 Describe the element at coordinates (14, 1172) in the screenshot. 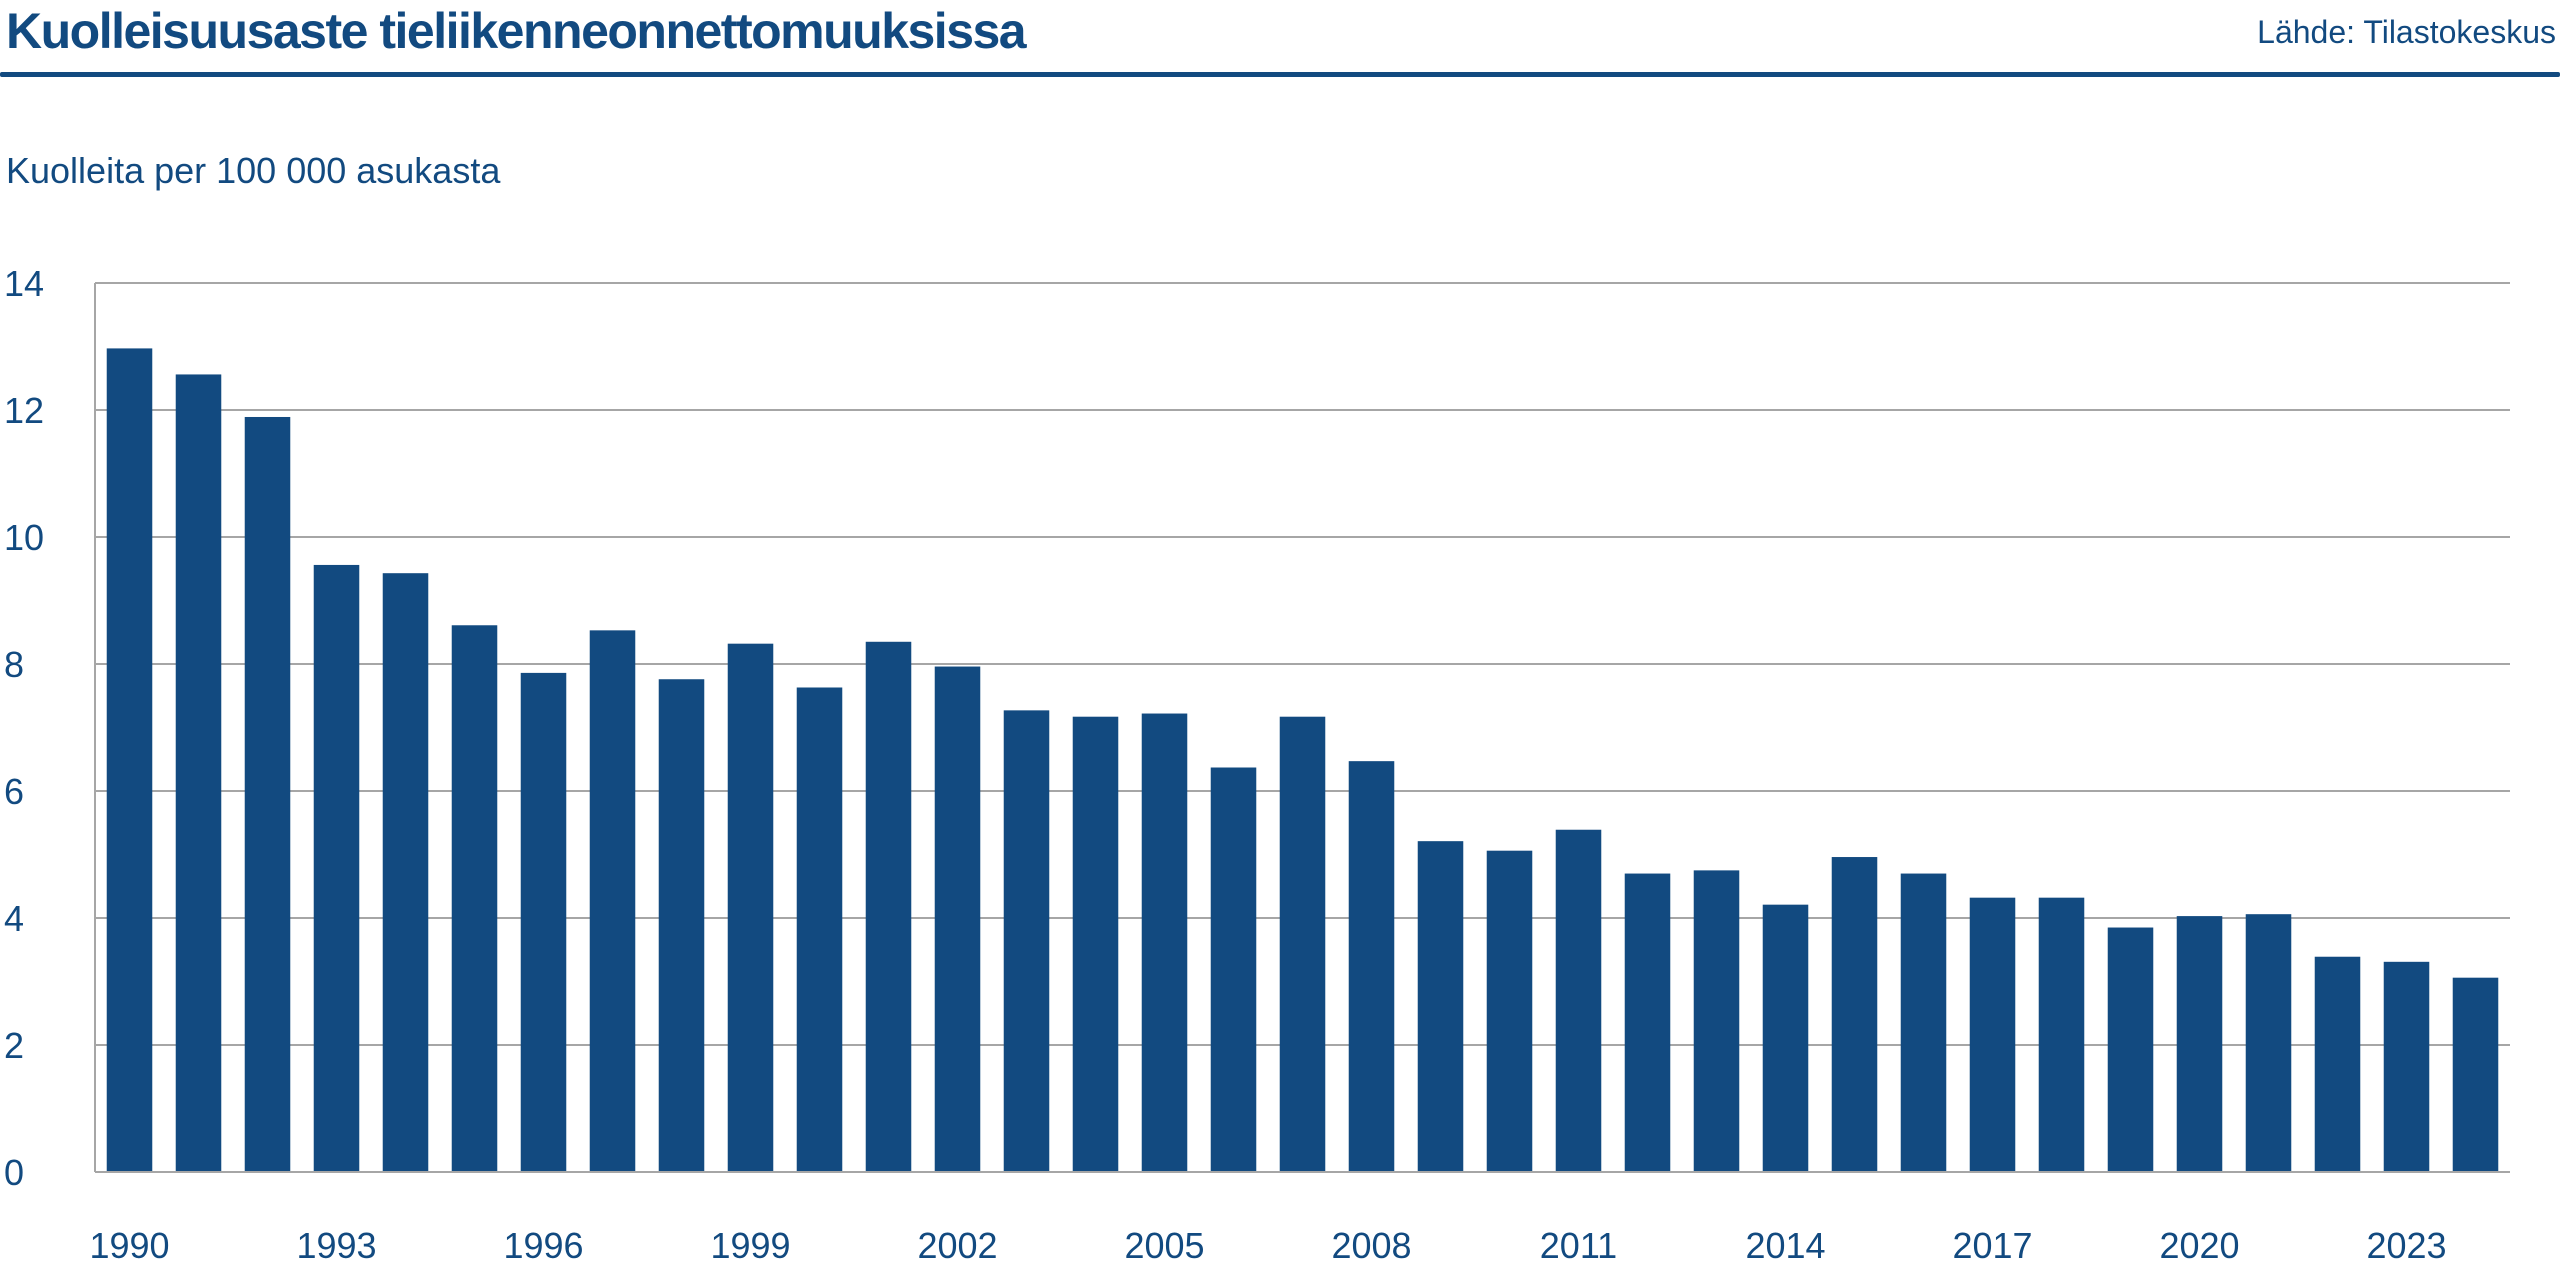

I see `y-tick-label: 0` at that location.